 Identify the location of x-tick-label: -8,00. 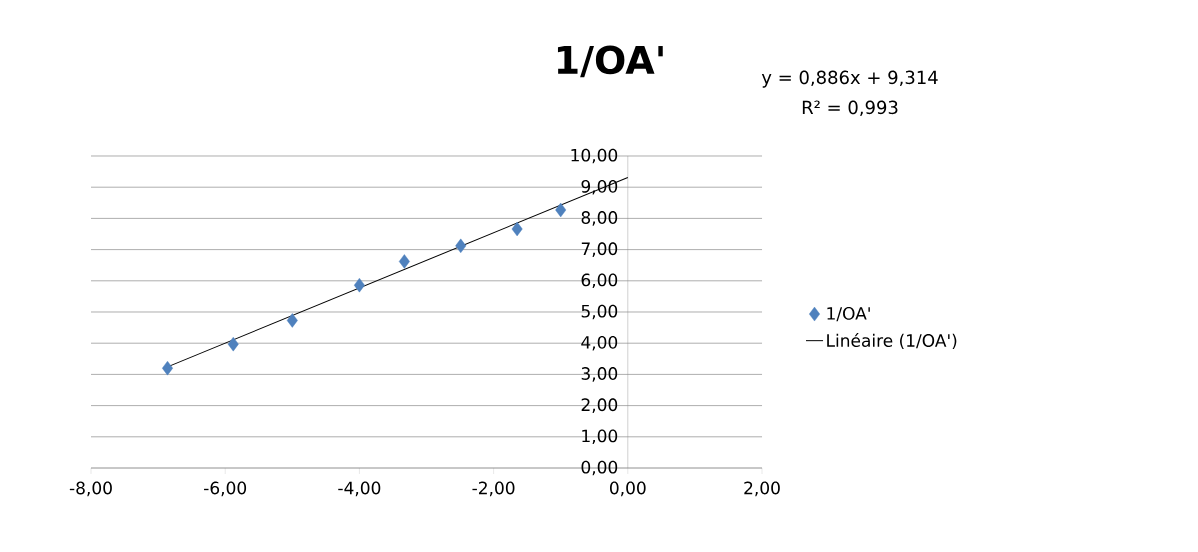
(90, 489).